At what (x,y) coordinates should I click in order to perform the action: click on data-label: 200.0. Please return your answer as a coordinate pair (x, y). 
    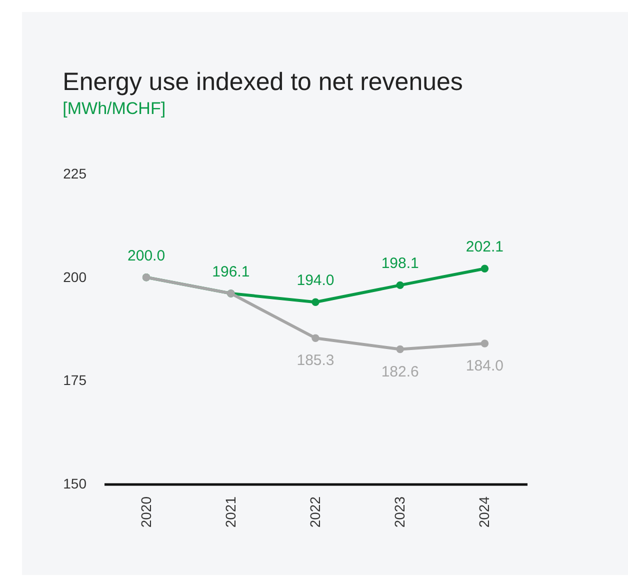
    Looking at the image, I should click on (147, 255).